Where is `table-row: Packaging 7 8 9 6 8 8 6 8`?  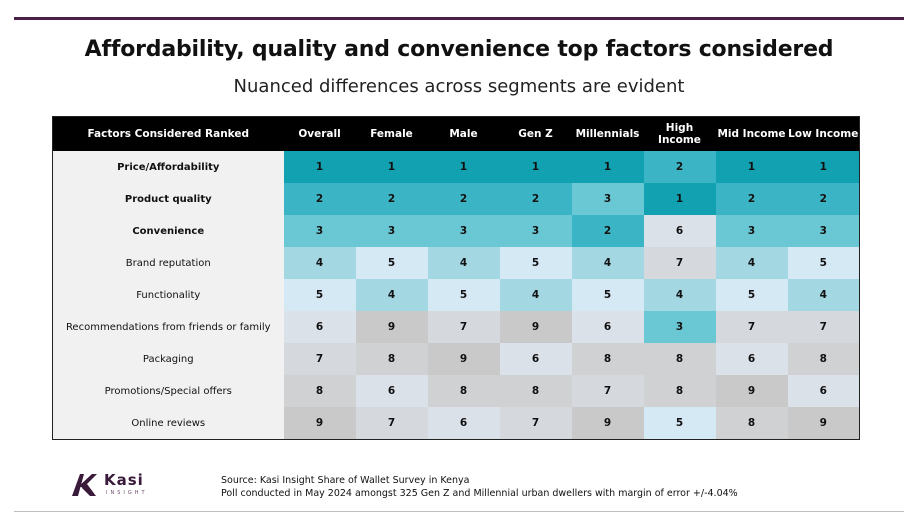 table-row: Packaging 7 8 9 6 8 8 6 8 is located at coordinates (456, 359).